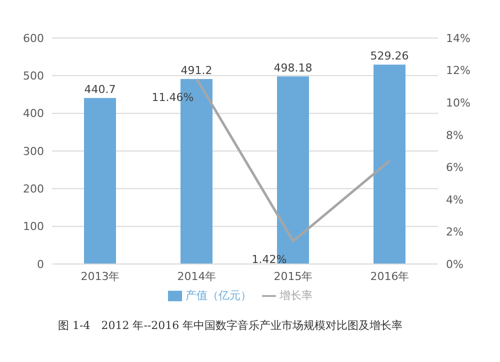  What do you see at coordinates (455, 167) in the screenshot?
I see `y2-tick-label: 6%` at bounding box center [455, 167].